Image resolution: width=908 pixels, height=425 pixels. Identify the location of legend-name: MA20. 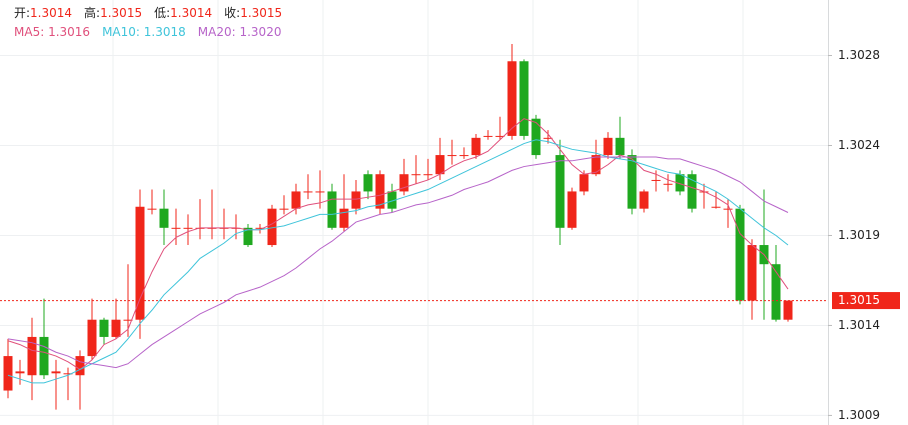
(215, 32).